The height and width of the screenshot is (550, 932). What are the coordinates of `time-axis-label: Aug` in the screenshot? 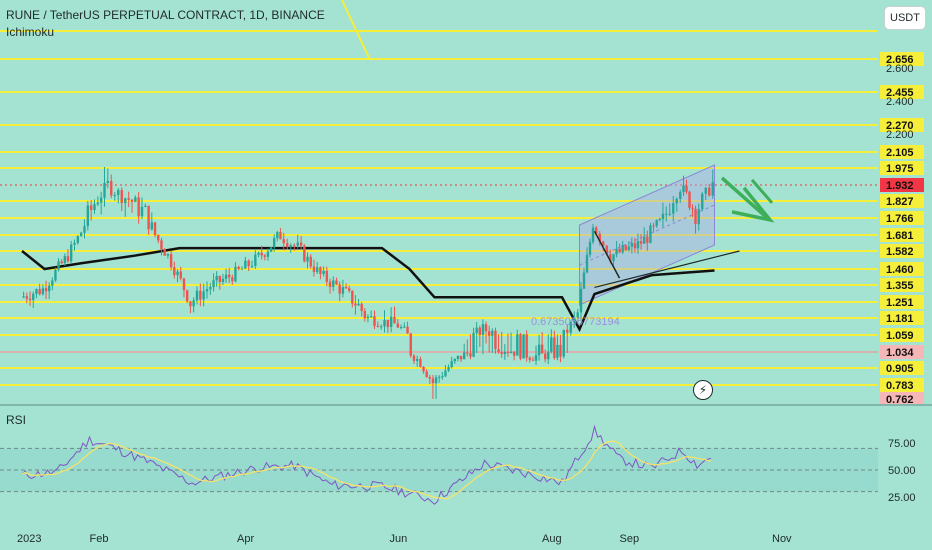 It's located at (552, 539).